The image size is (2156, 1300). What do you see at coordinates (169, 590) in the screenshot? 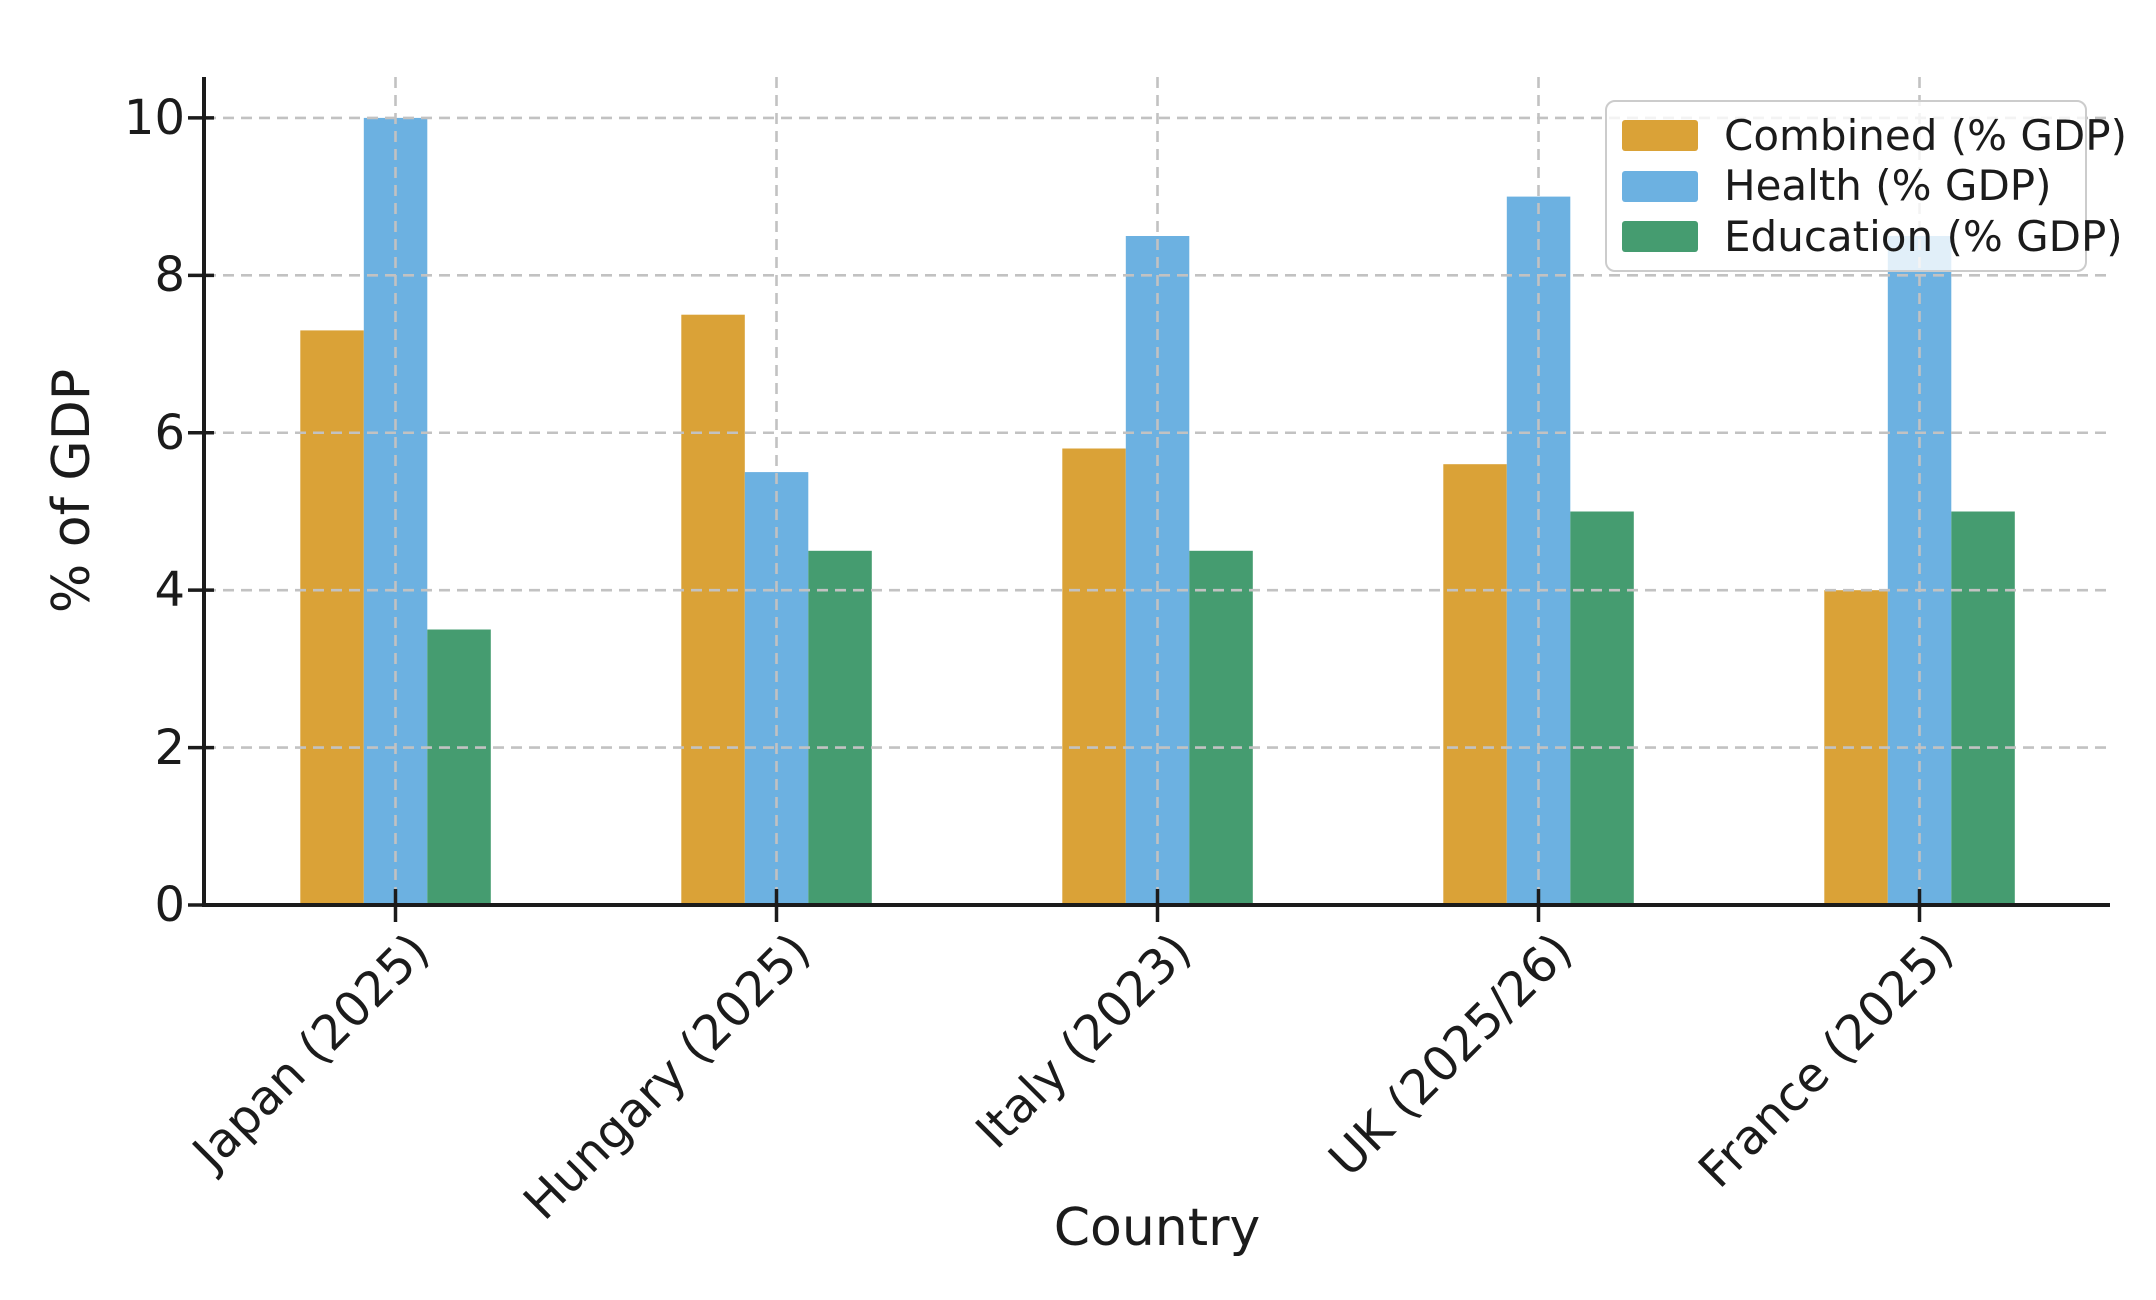
I see `y-tick-label-4: 4` at bounding box center [169, 590].